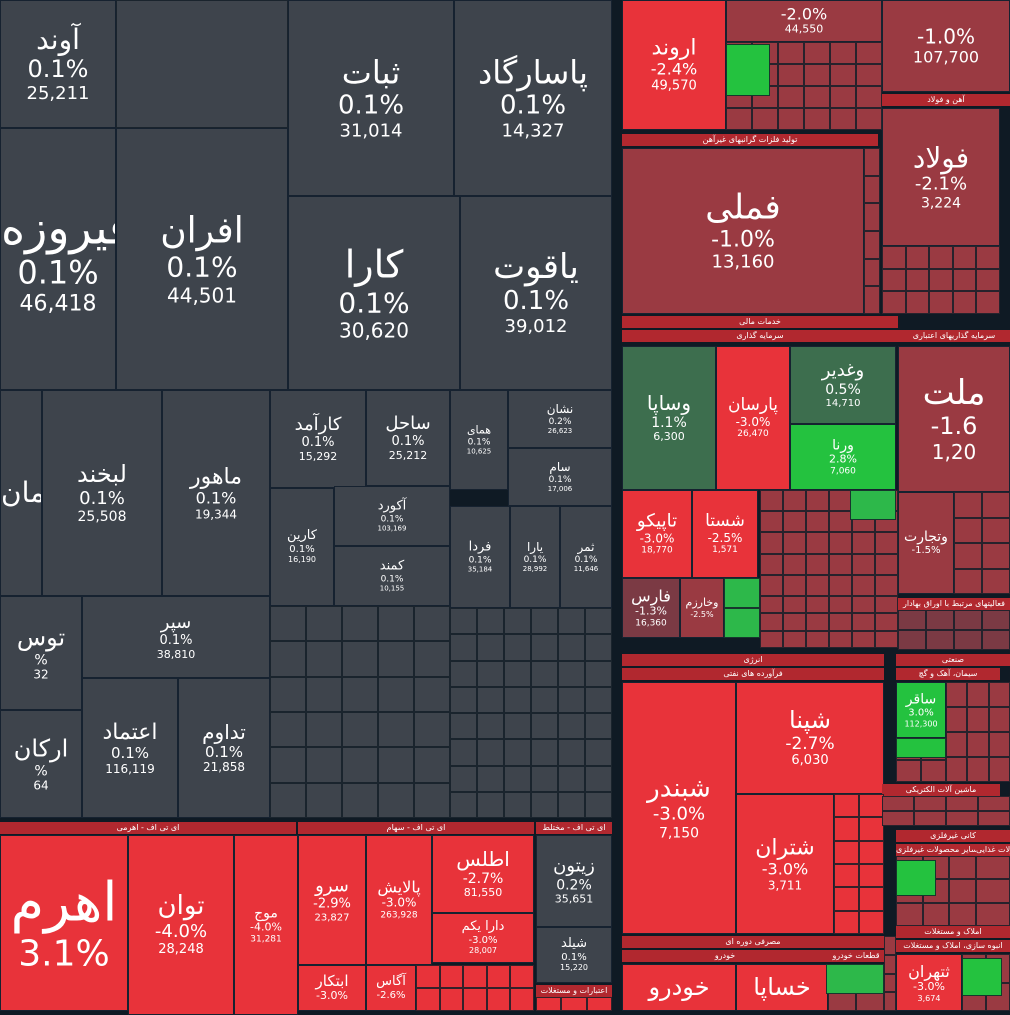  I want to click on tile-kaman: کمان, so click(21, 493).